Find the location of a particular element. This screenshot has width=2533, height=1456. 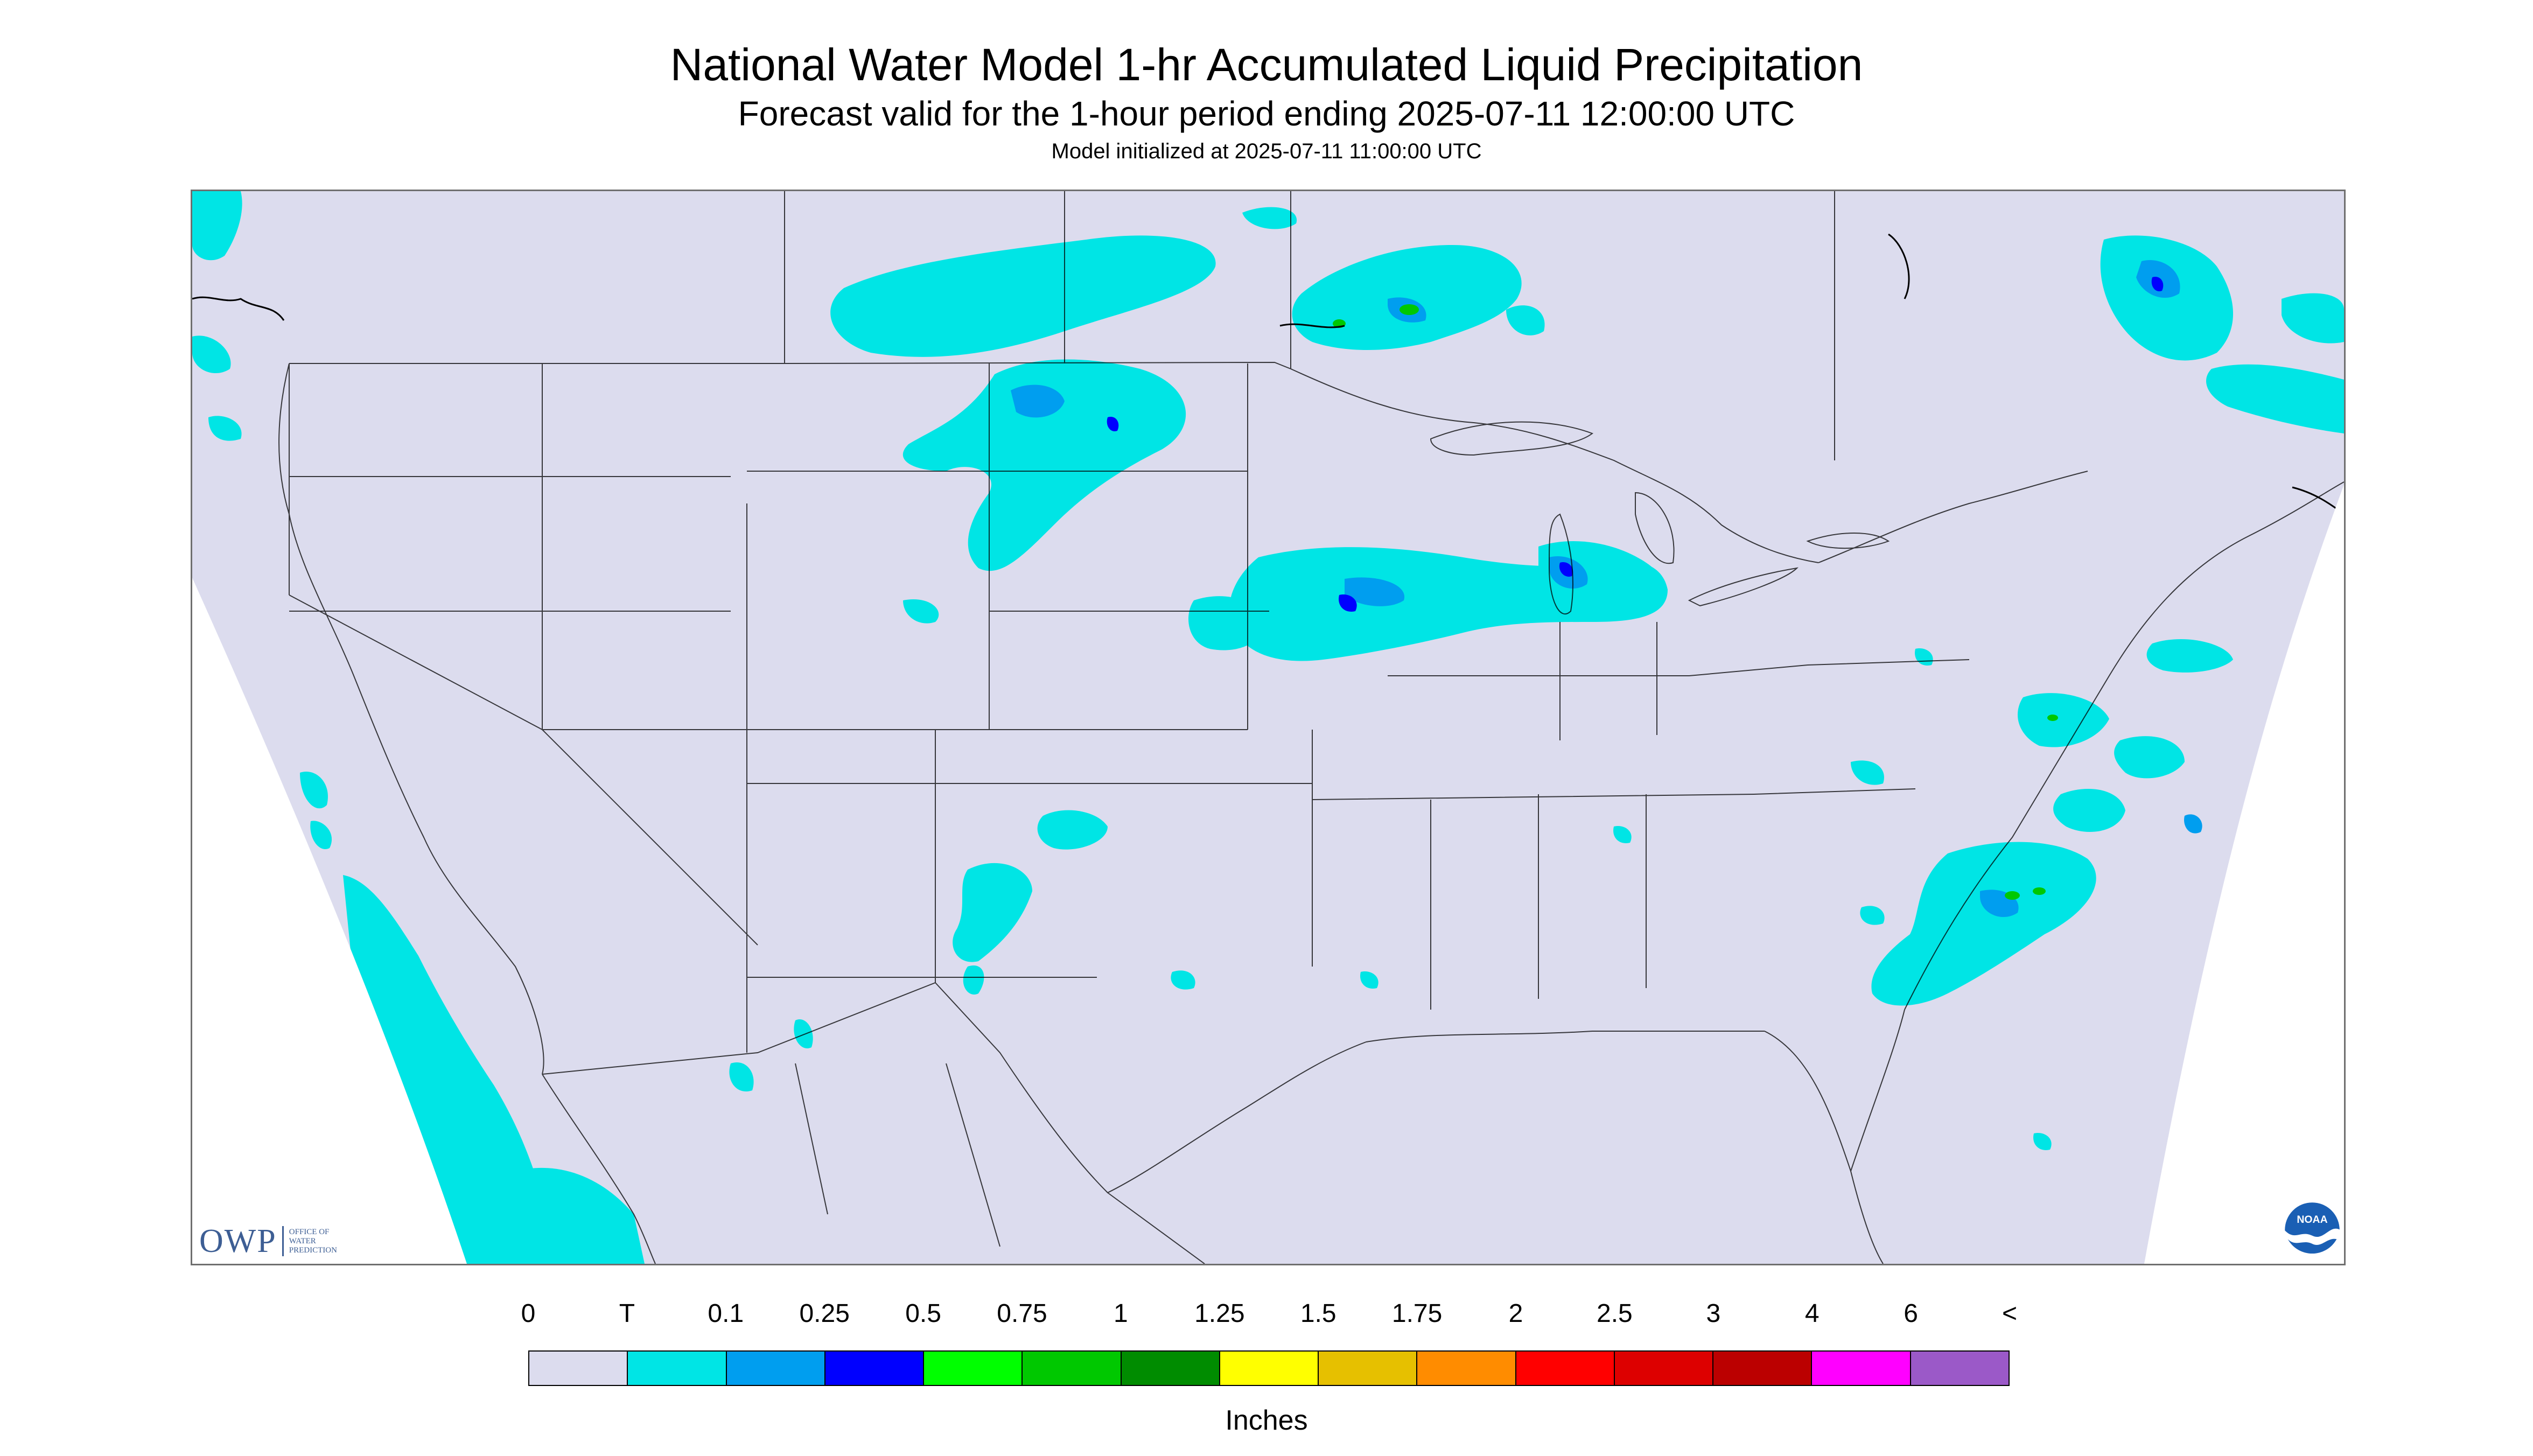

owp-logo-divider is located at coordinates (283, 1241).